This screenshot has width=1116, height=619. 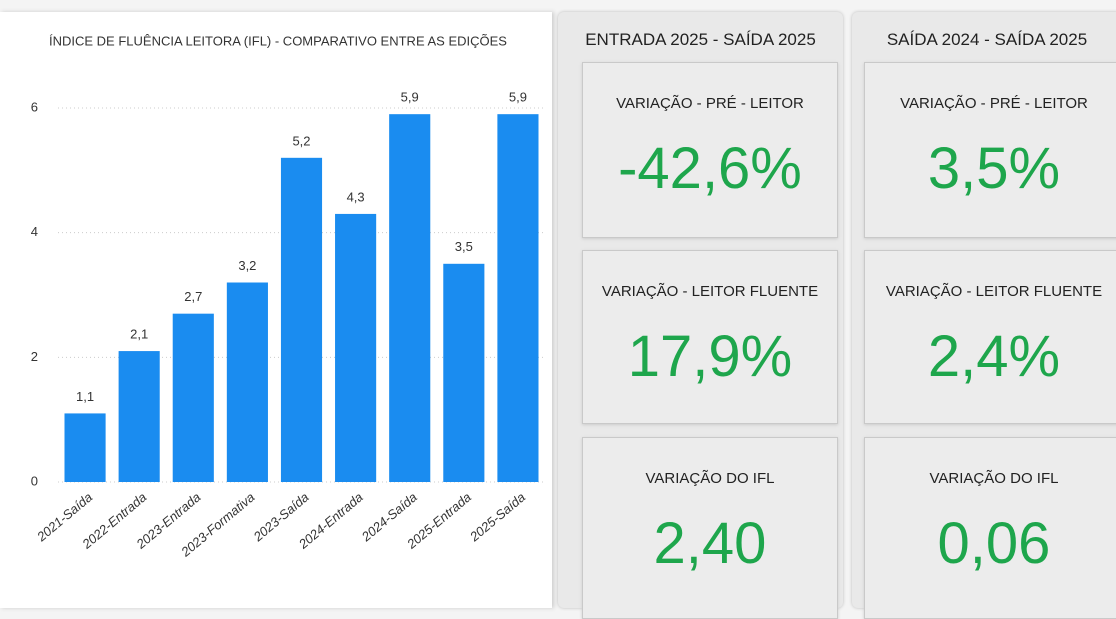 I want to click on data-label: 2,1, so click(x=139, y=334).